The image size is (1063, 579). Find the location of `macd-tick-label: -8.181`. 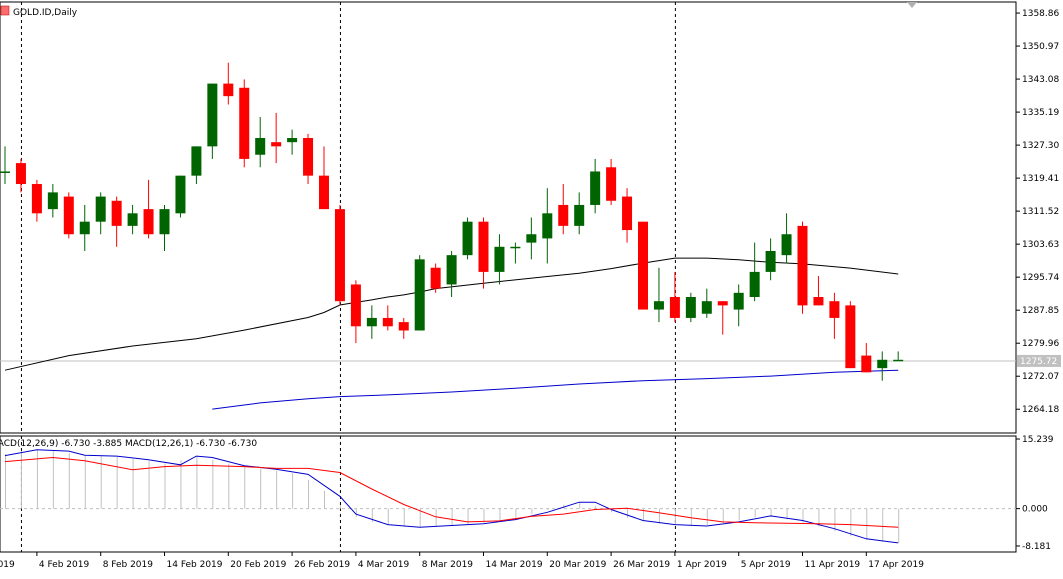

macd-tick-label: -8.181 is located at coordinates (1036, 547).